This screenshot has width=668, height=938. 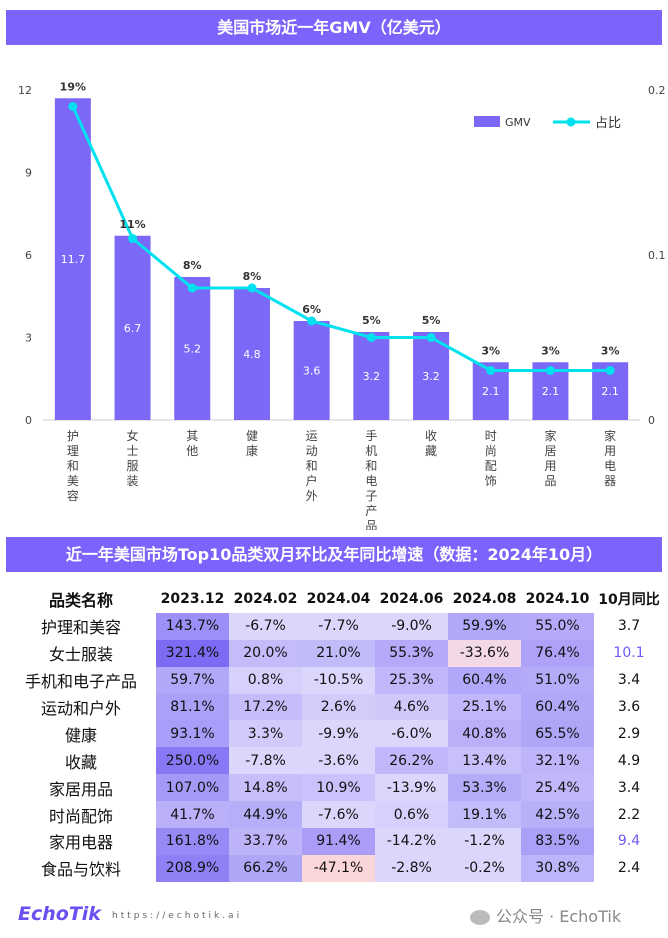 What do you see at coordinates (335, 734) in the screenshot?
I see `table-row: 健康 93.1% 3.3% -9.9% -6.0% 40.8% 65.5% 2.9` at bounding box center [335, 734].